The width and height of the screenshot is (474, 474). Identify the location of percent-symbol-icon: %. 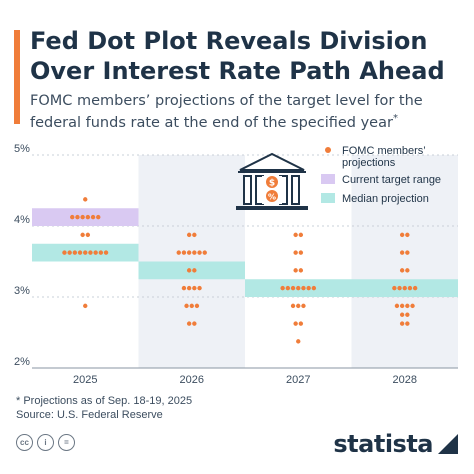
(272, 197).